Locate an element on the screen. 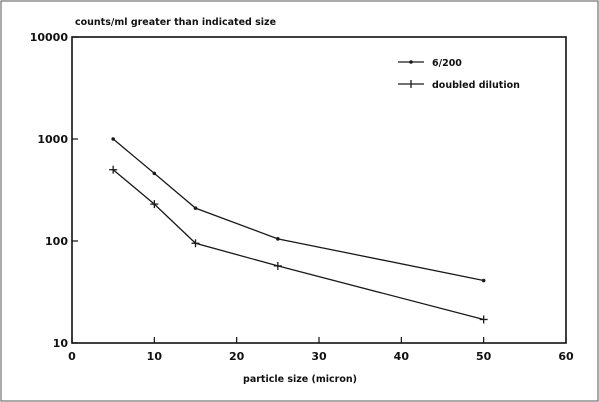  chart-title: counts/ml greater than indicated size is located at coordinates (175, 22).